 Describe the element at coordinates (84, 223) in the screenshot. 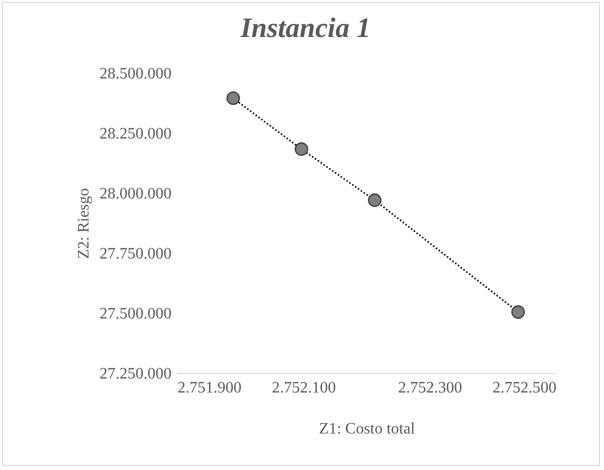

I see `y-axis-title: Z2: Riesgo` at that location.